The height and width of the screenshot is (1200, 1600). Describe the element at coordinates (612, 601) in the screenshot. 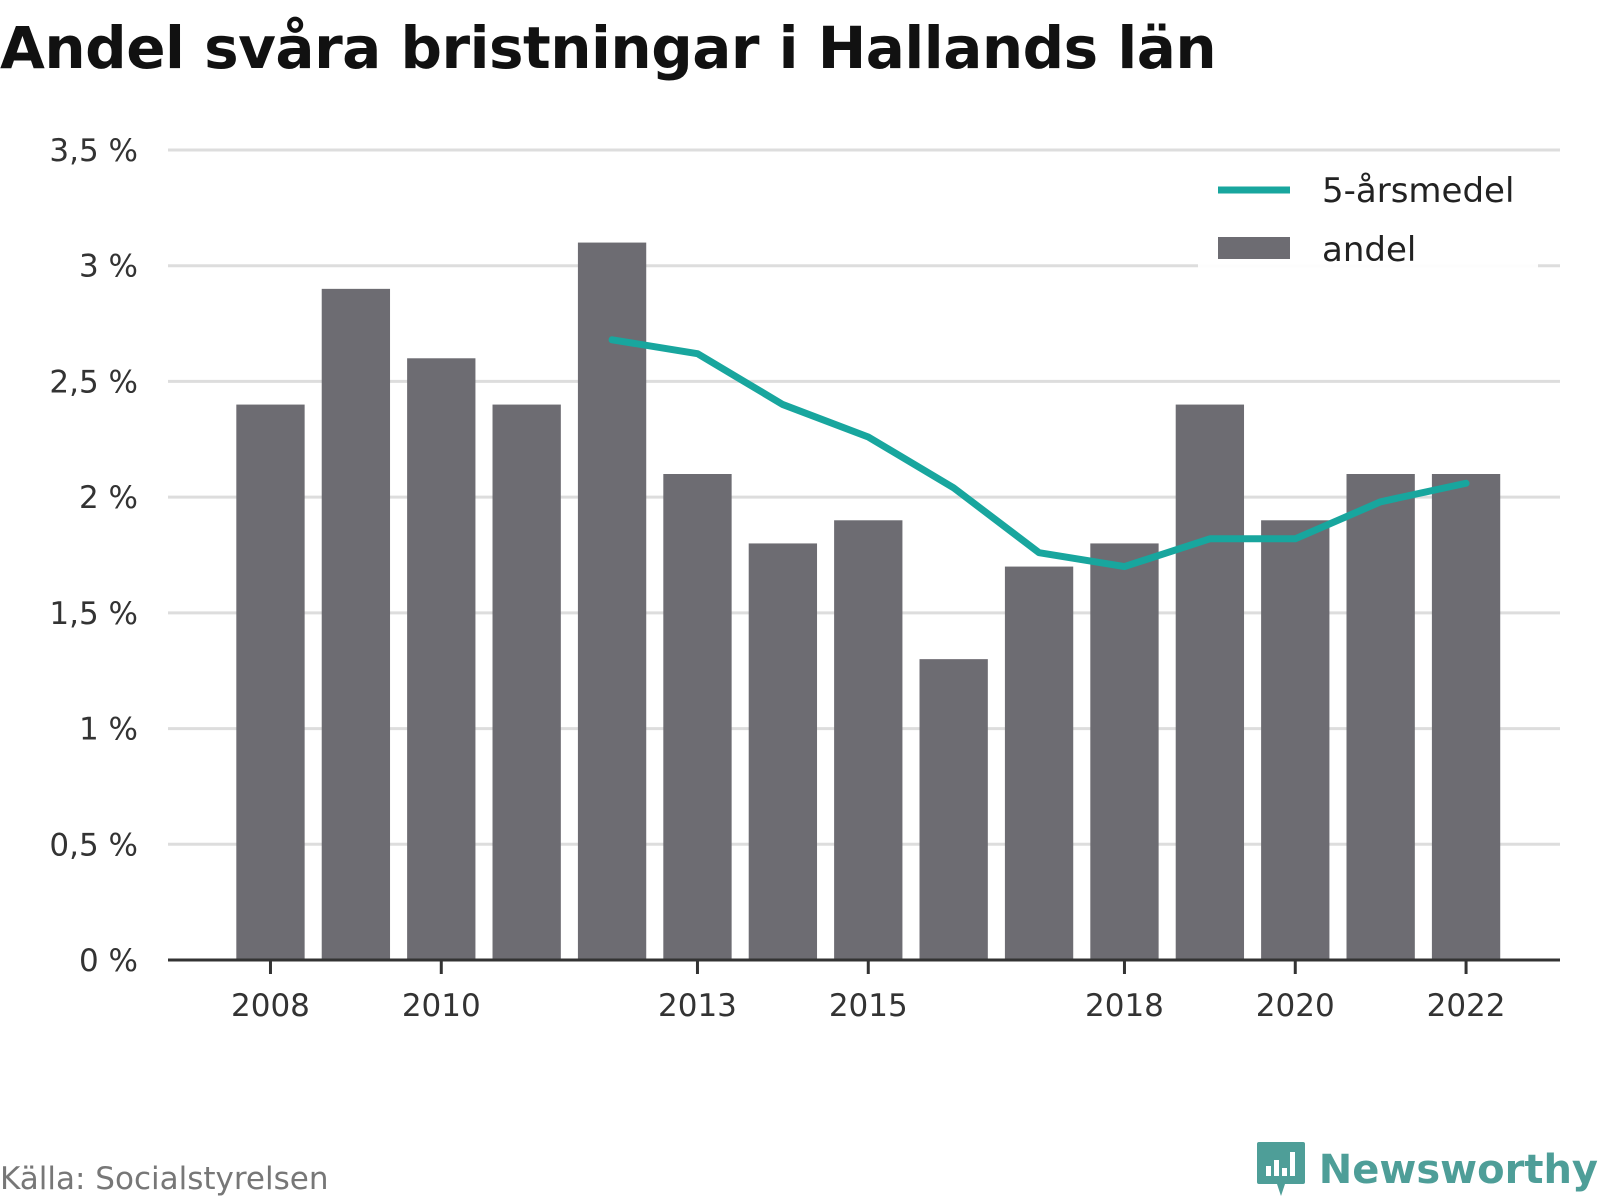

I see `bar-2012` at that location.